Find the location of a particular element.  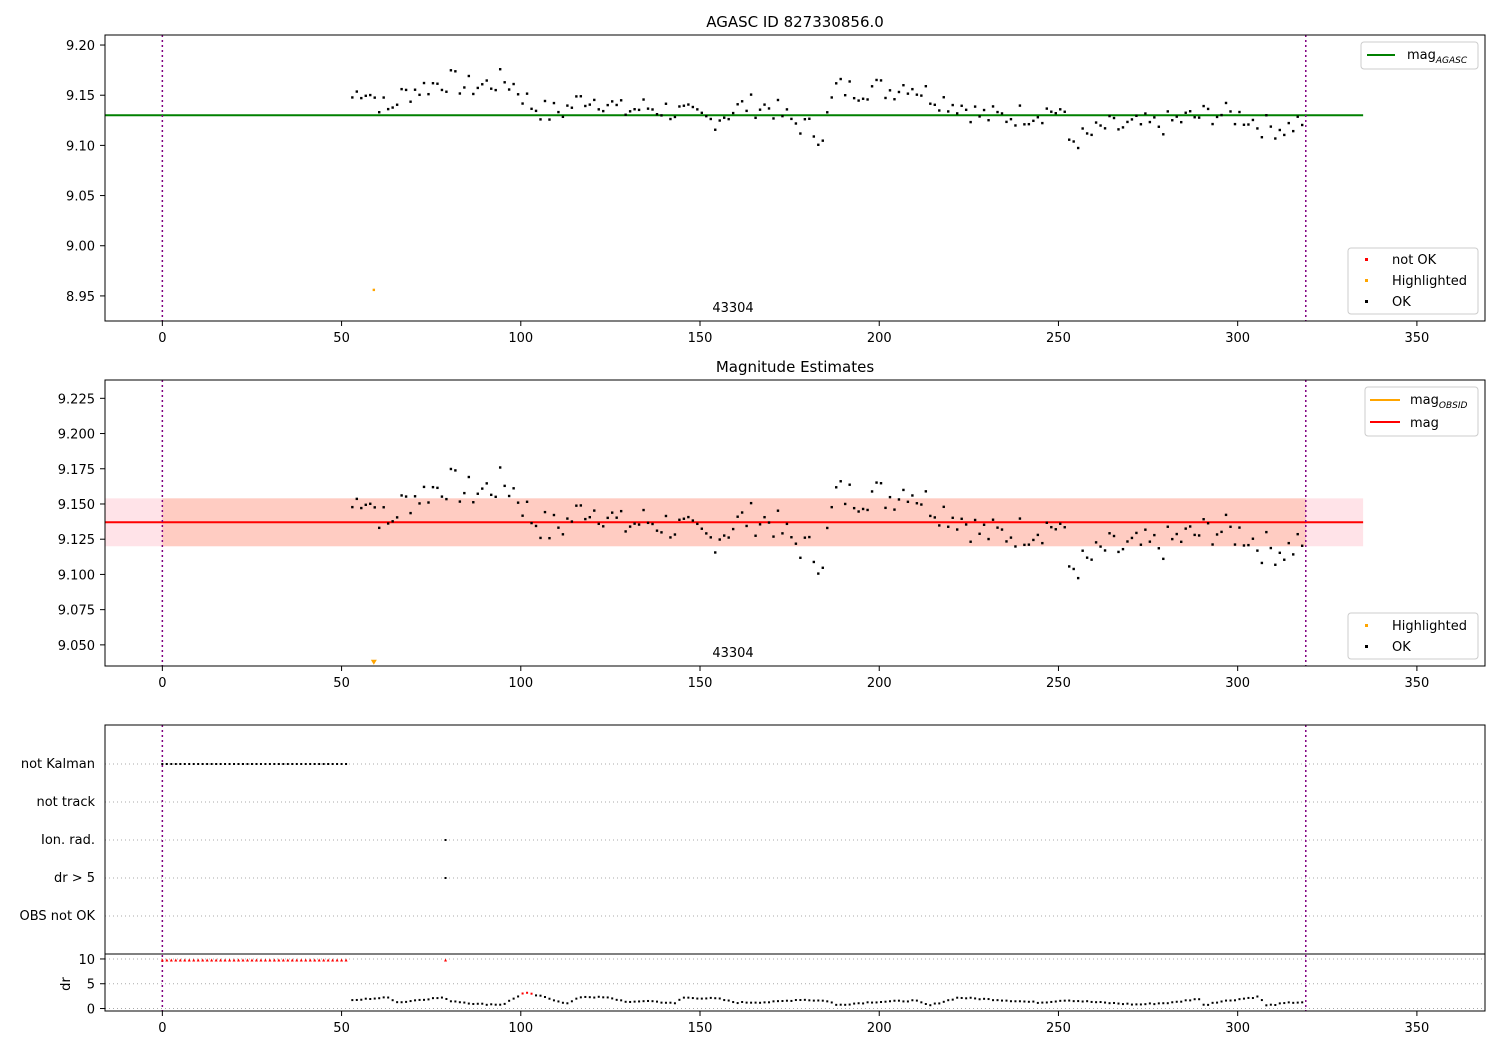

panel-1-xtick-label: 250 is located at coordinates (1058, 338).